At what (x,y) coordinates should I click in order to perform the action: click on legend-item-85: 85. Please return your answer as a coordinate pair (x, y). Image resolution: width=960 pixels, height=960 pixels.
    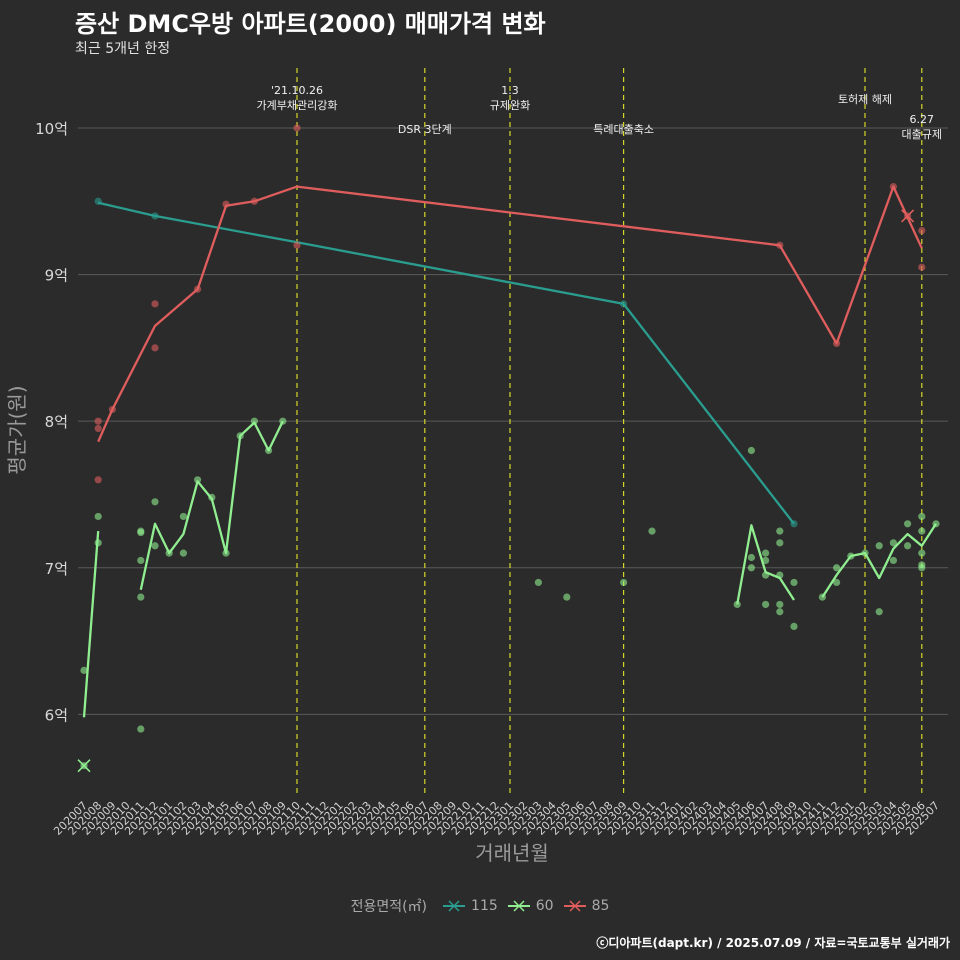
    Looking at the image, I should click on (586, 906).